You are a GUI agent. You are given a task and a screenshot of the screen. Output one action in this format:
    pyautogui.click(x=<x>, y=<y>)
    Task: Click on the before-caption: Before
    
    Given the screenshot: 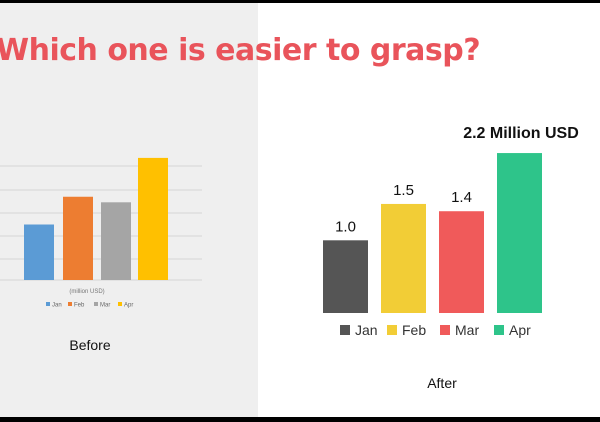 What is the action you would take?
    pyautogui.click(x=90, y=345)
    